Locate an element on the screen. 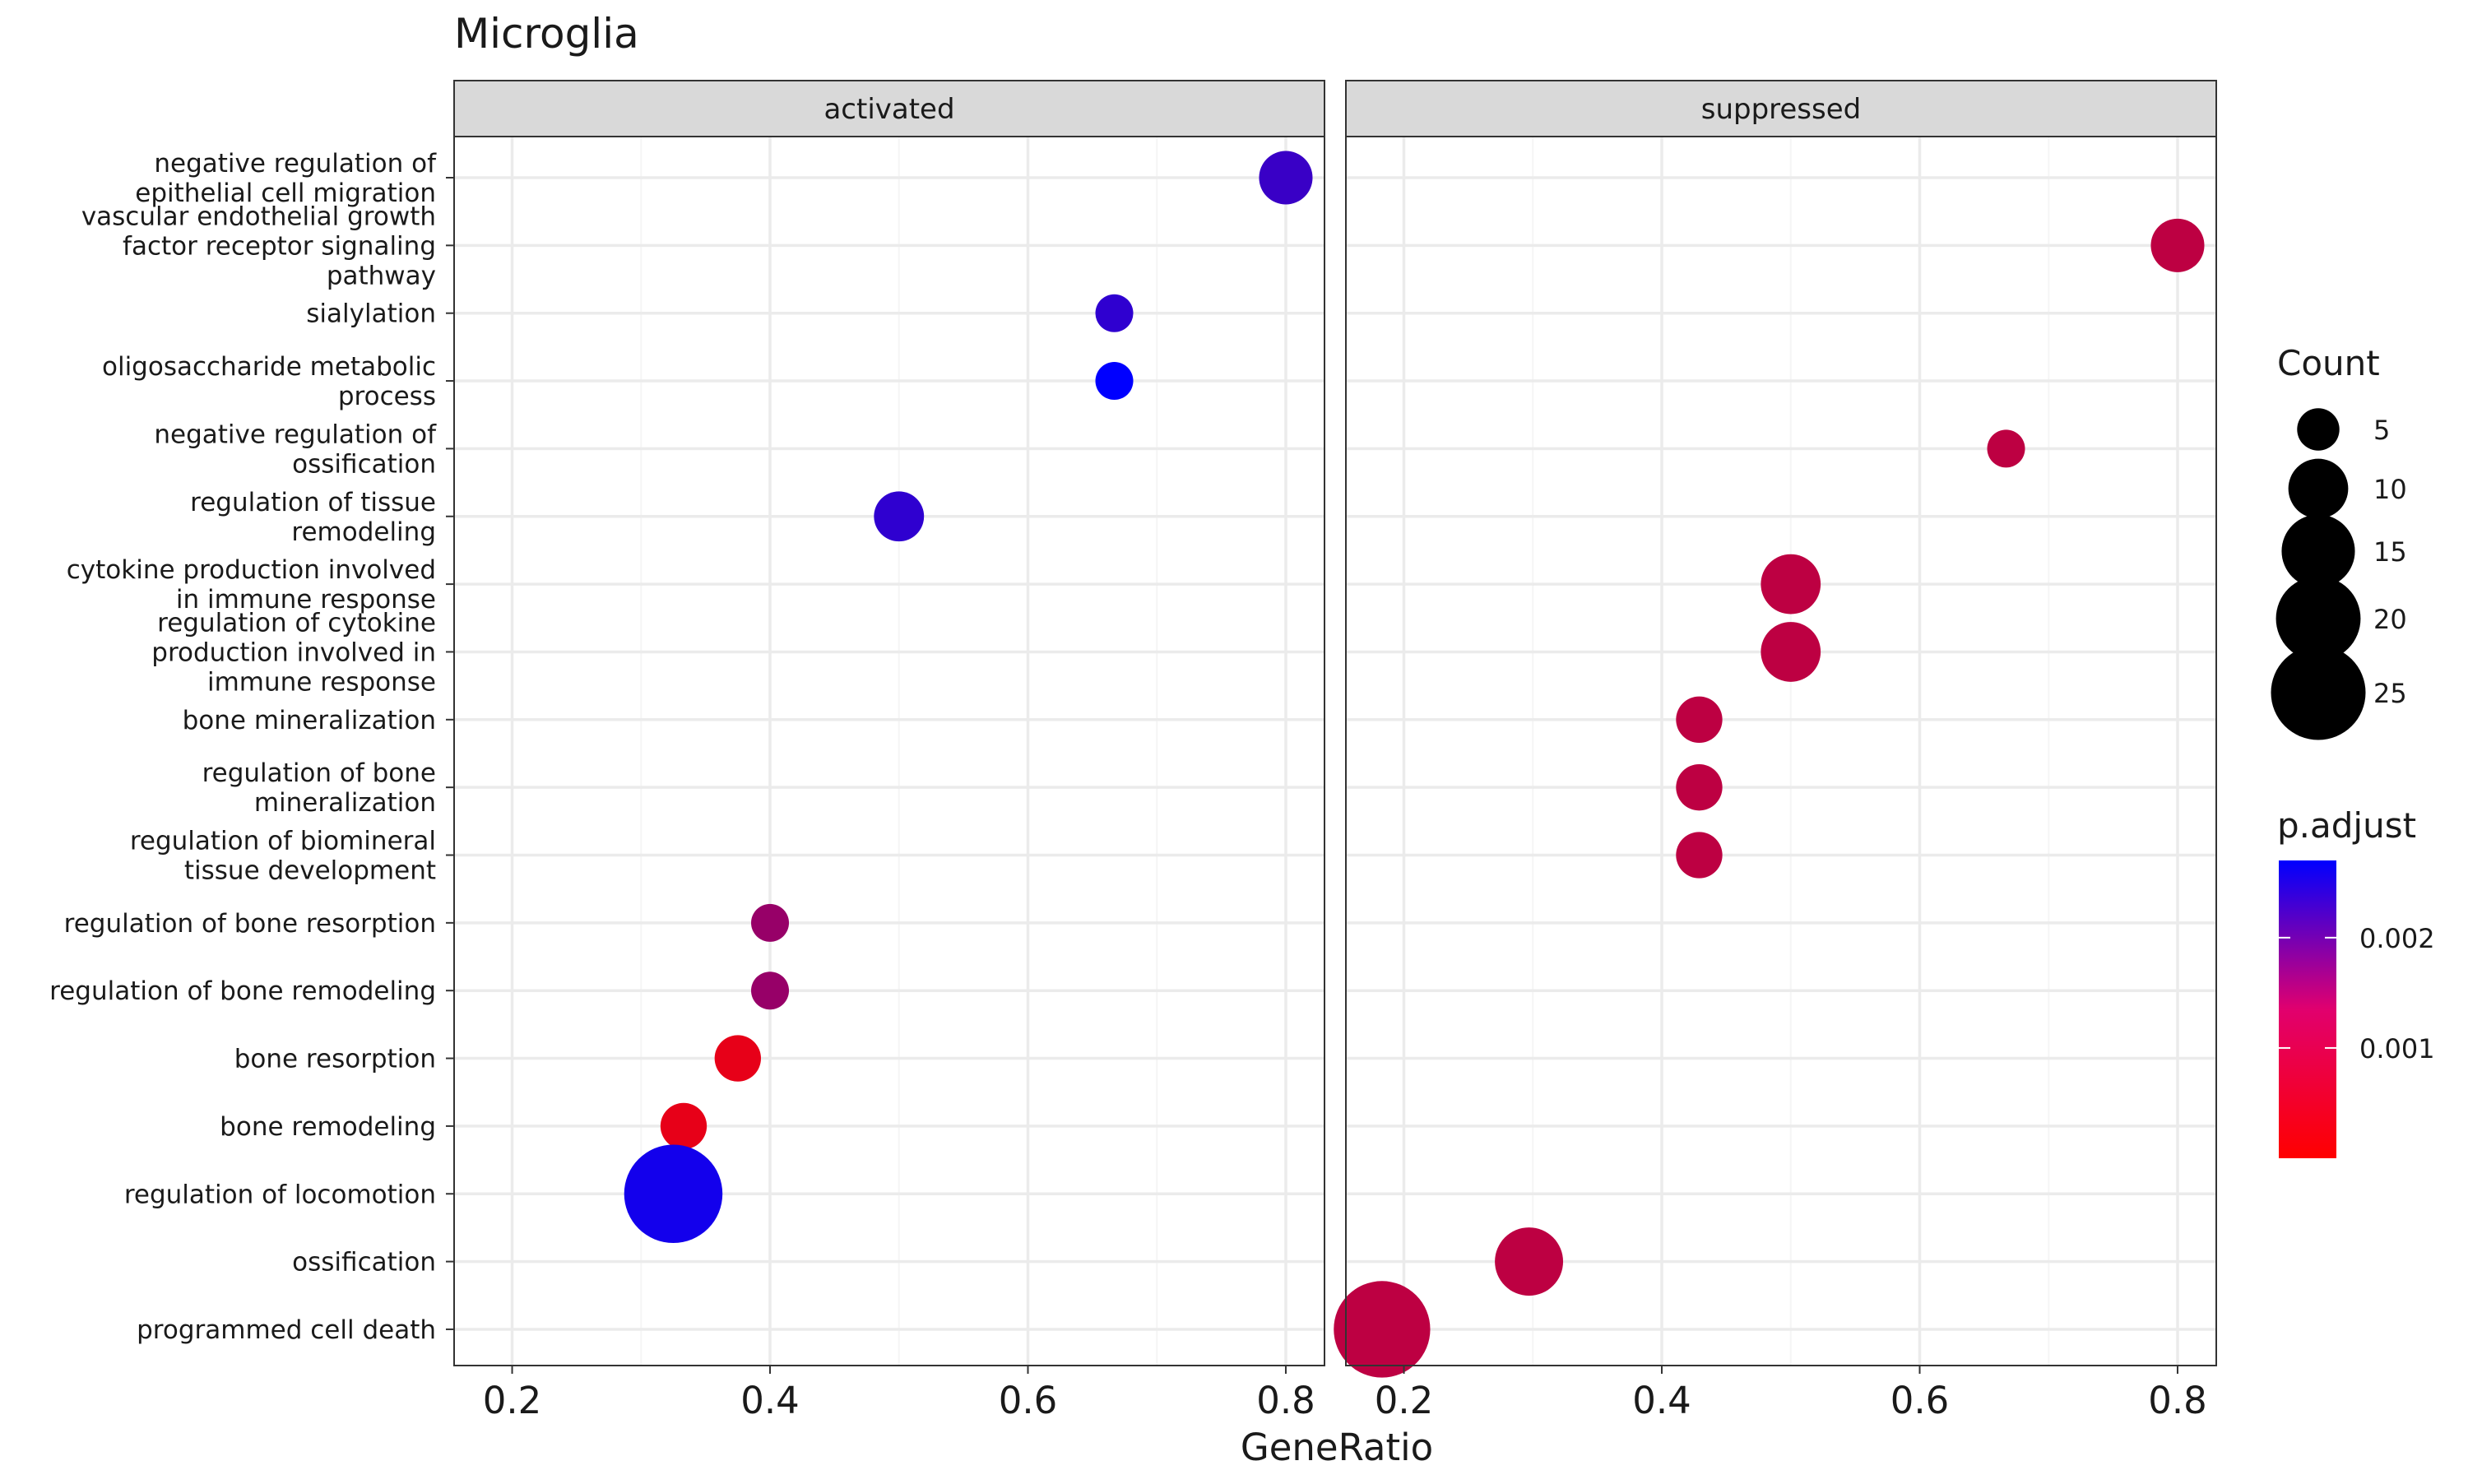  facet-strip-label: activated is located at coordinates (888, 109).